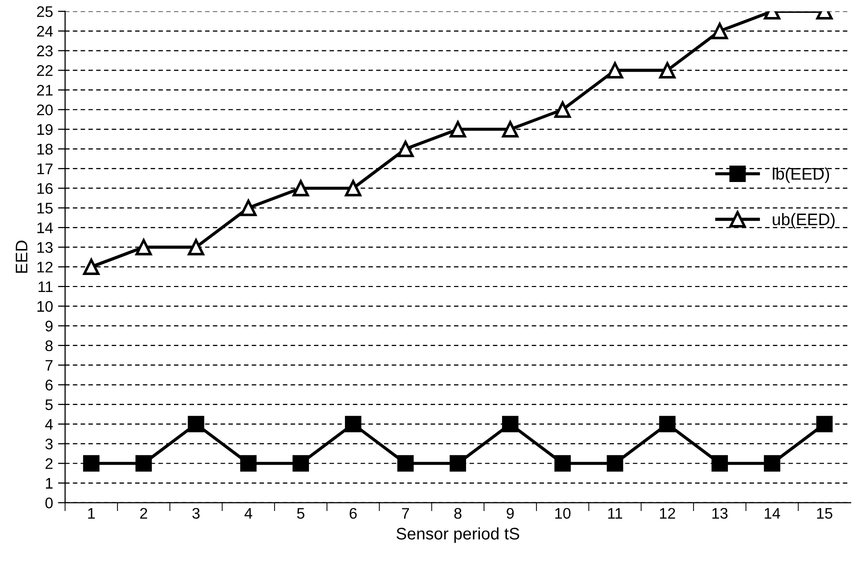 The image size is (868, 568). I want to click on y-tick-label: 8, so click(49, 346).